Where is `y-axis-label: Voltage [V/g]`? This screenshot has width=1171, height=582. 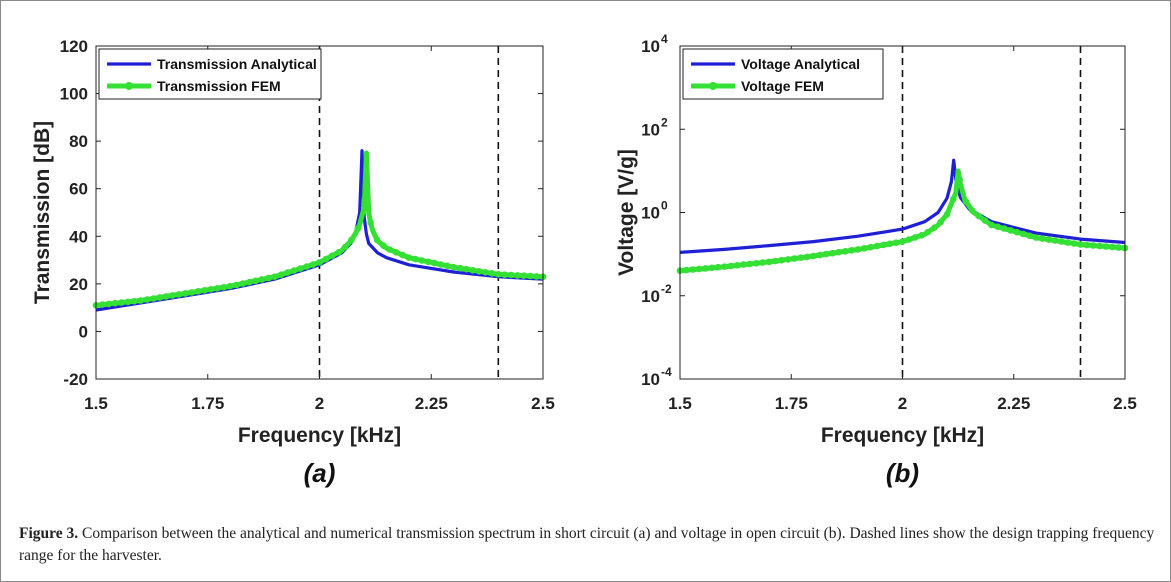 y-axis-label: Voltage [V/g] is located at coordinates (626, 212).